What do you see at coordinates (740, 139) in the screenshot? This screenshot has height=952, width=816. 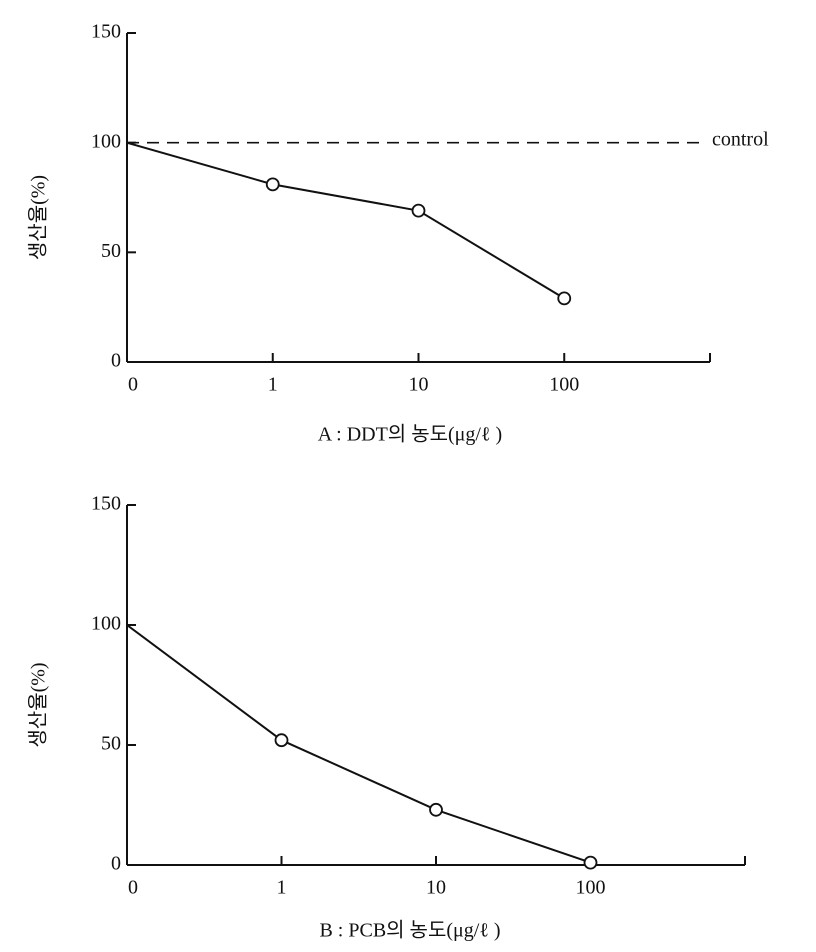 I see `control-label: control` at bounding box center [740, 139].